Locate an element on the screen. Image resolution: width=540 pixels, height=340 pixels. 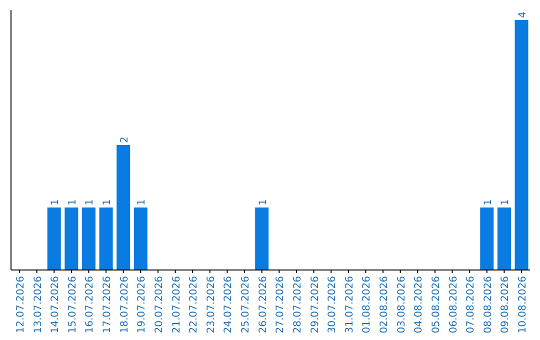
x-tick-label: 17.07.2026 is located at coordinates (108, 305).